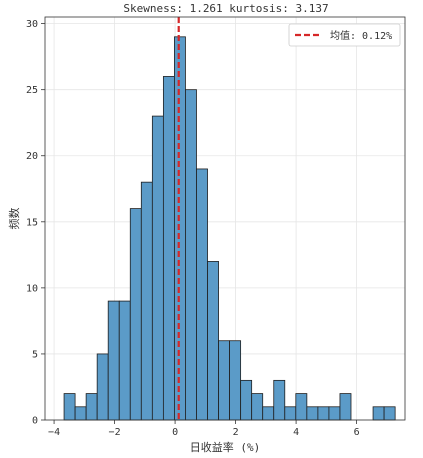  What do you see at coordinates (35, 421) in the screenshot?
I see `y-tick-label-0: 0` at bounding box center [35, 421].